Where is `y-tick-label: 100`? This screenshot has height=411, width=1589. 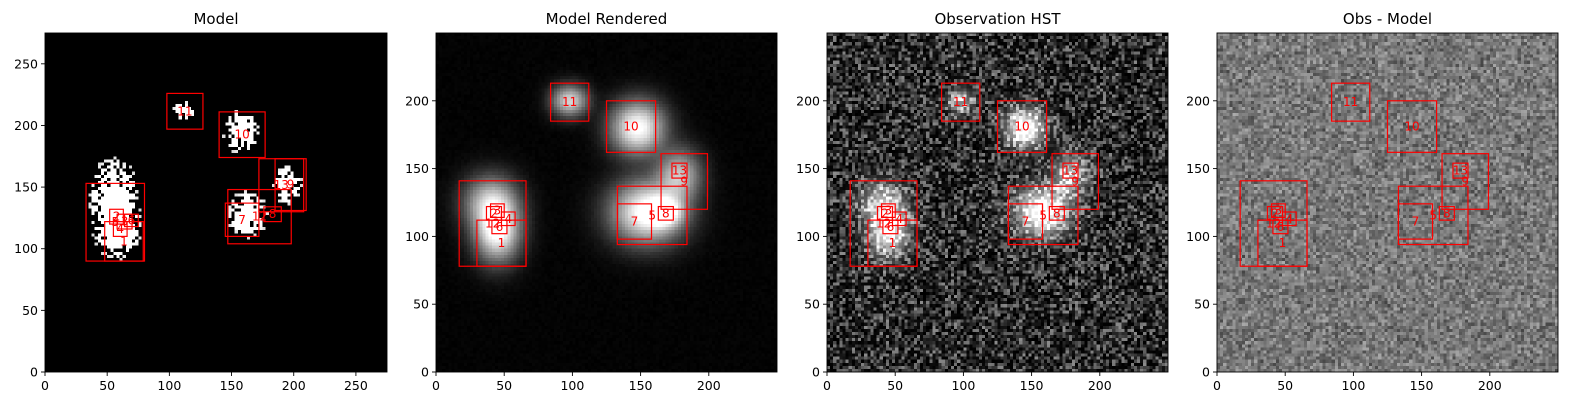 y-tick-label: 100 is located at coordinates (417, 236).